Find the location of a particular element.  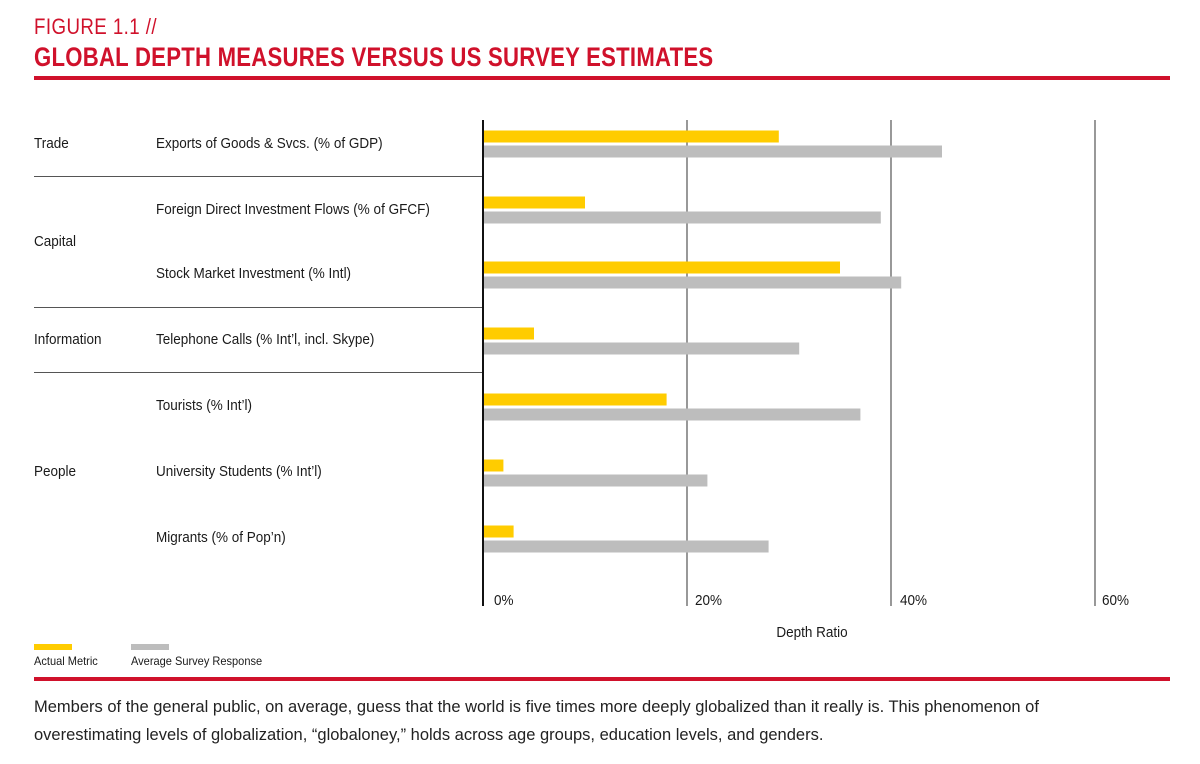

row-label-exports: Exports of Goods & Svcs. (% of GDP) is located at coordinates (269, 143).